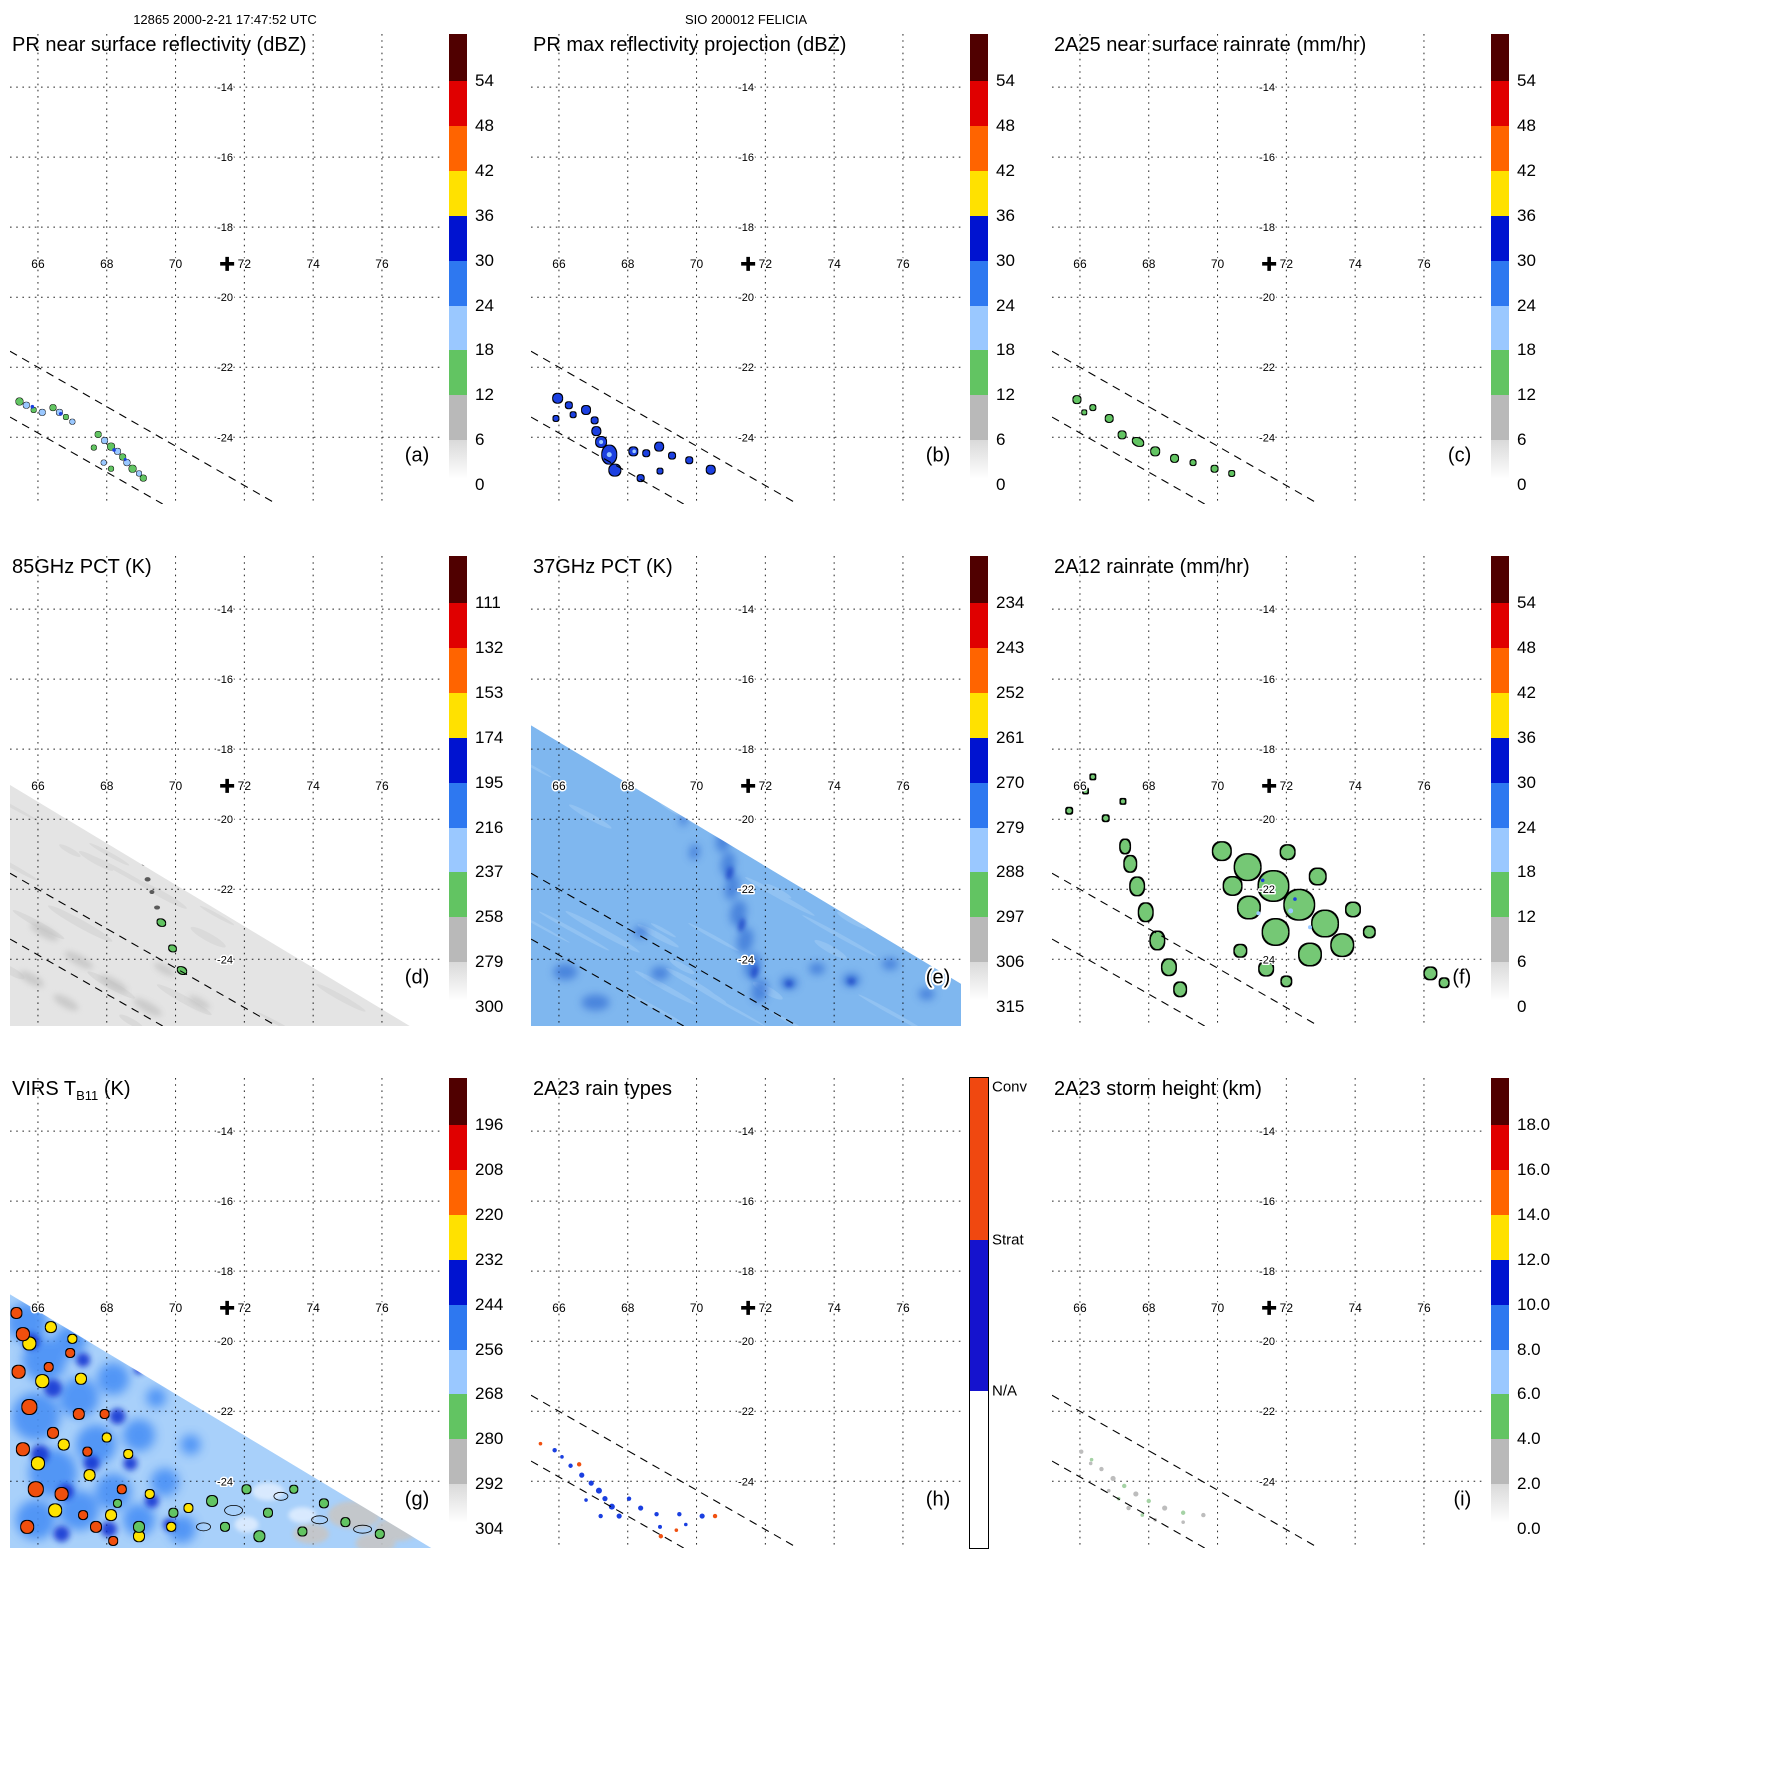 The height and width of the screenshot is (1771, 1771). Describe the element at coordinates (488, 602) in the screenshot. I see `colorbar-tick-label: 111` at that location.